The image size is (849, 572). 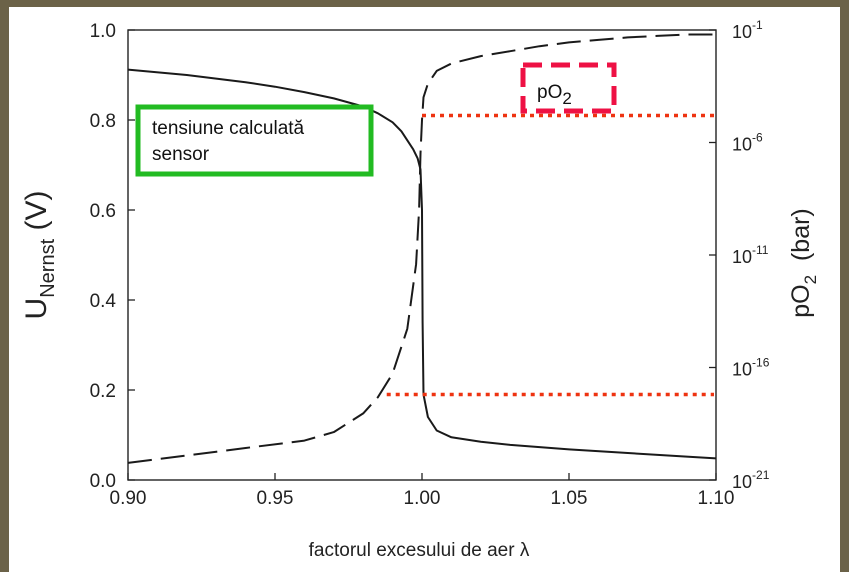 I want to click on x-tick-label: 1.05, so click(x=569, y=498).